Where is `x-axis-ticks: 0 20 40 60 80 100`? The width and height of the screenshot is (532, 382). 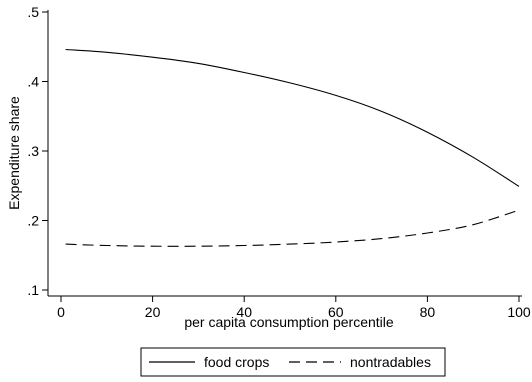 x-axis-ticks: 0 20 40 60 80 100 is located at coordinates (294, 308).